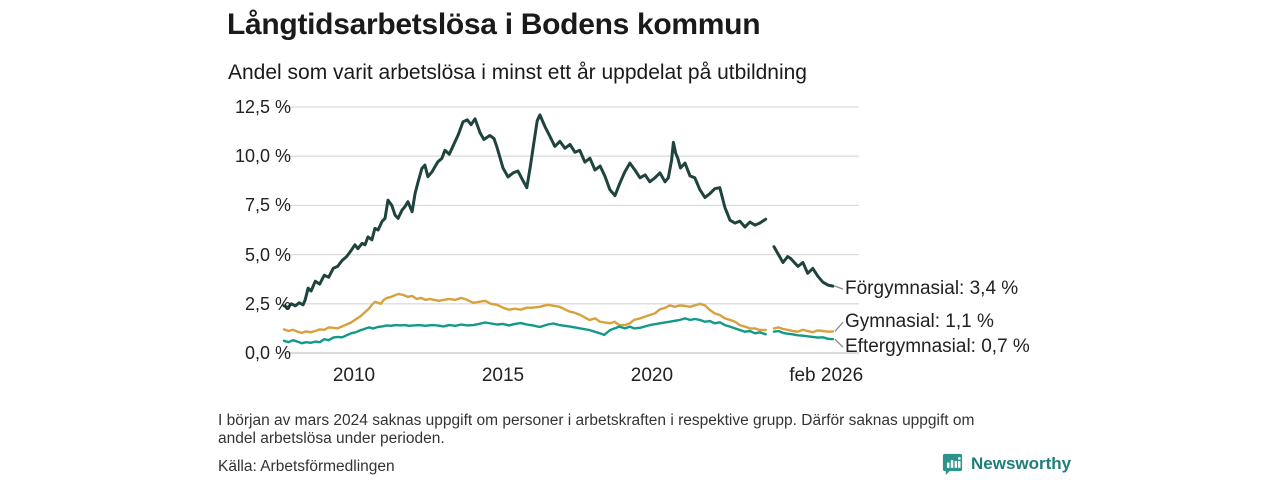 This screenshot has width=1280, height=480. I want to click on x-tick-label: feb 2026, so click(826, 375).